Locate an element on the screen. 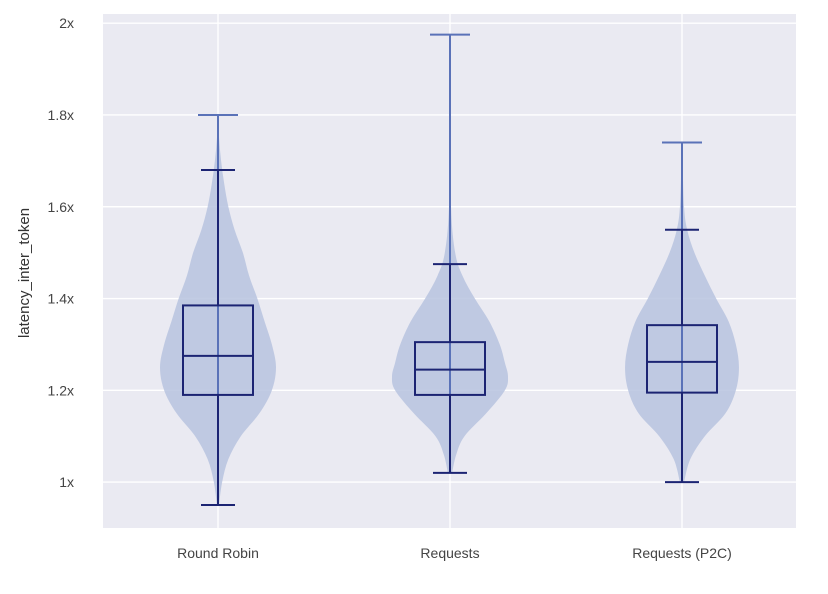 The height and width of the screenshot is (594, 828). x-tick-label: Requests is located at coordinates (449, 553).